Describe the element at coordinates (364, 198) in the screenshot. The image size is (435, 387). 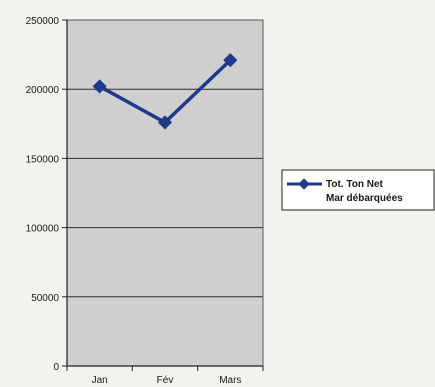
I see `legend-label-line-2: Mar débarquées` at that location.